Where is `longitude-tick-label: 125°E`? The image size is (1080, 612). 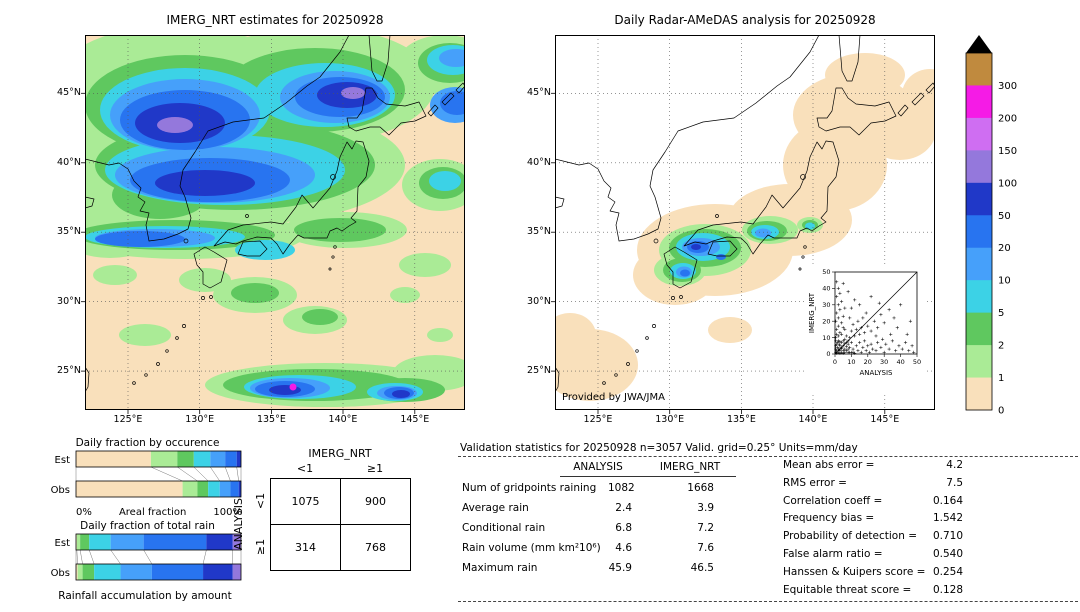 longitude-tick-label: 125°E is located at coordinates (128, 419).